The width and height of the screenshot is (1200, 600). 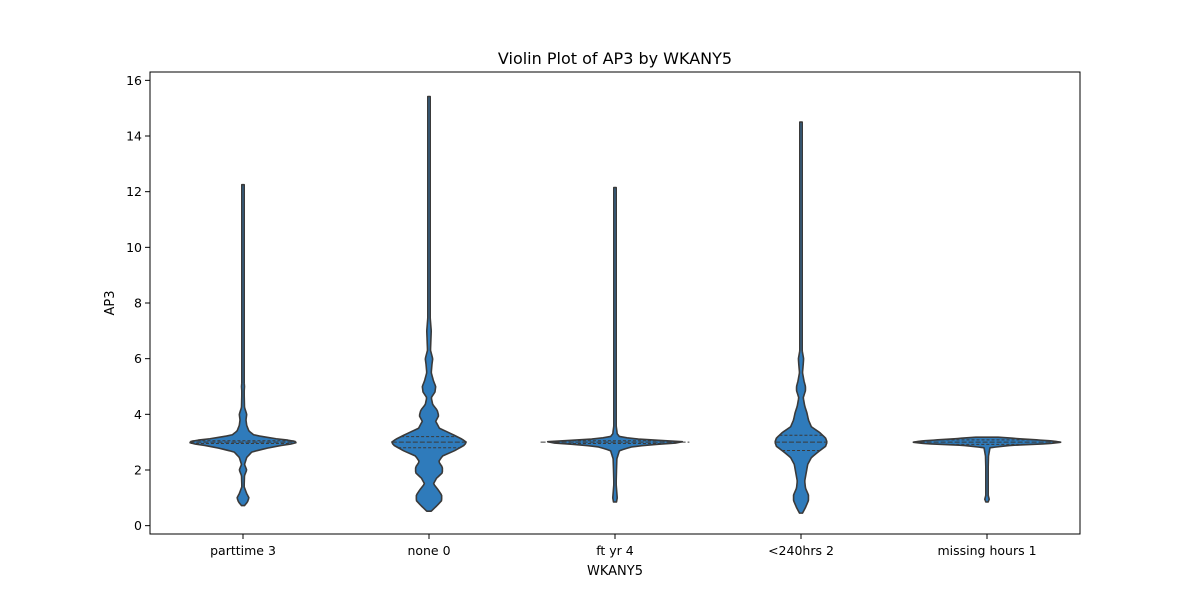 I want to click on y-tick-label-7: 14, so click(x=134, y=136).